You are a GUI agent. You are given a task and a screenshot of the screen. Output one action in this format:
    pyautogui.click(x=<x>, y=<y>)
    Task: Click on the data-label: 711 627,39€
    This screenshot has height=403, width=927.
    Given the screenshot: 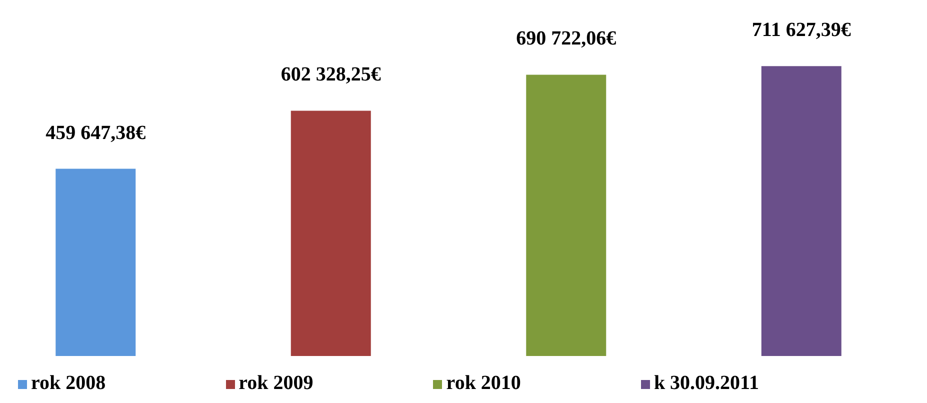 What is the action you would take?
    pyautogui.click(x=801, y=30)
    